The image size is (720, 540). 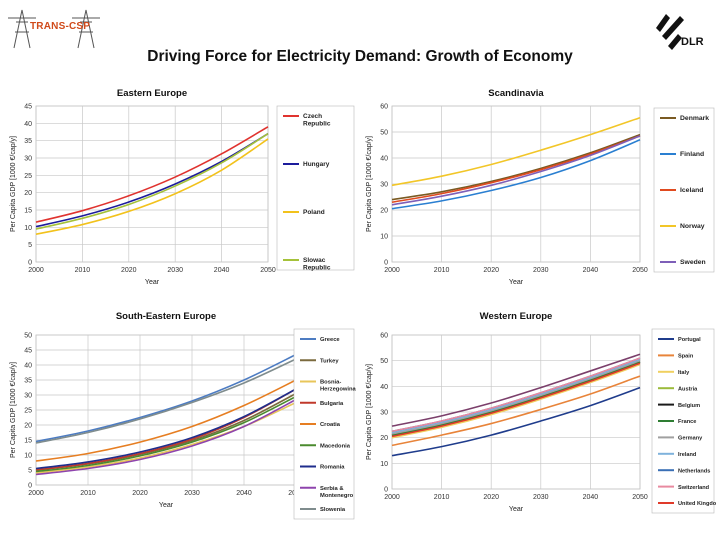 I want to click on series-line-united-kingdom, so click(x=516, y=400).